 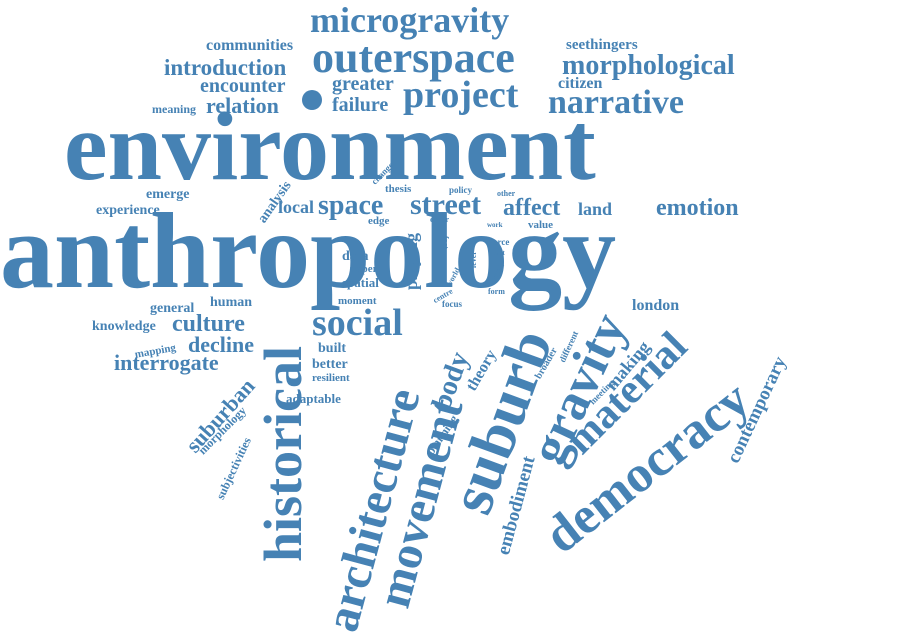 What do you see at coordinates (540, 225) in the screenshot?
I see `word: value` at bounding box center [540, 225].